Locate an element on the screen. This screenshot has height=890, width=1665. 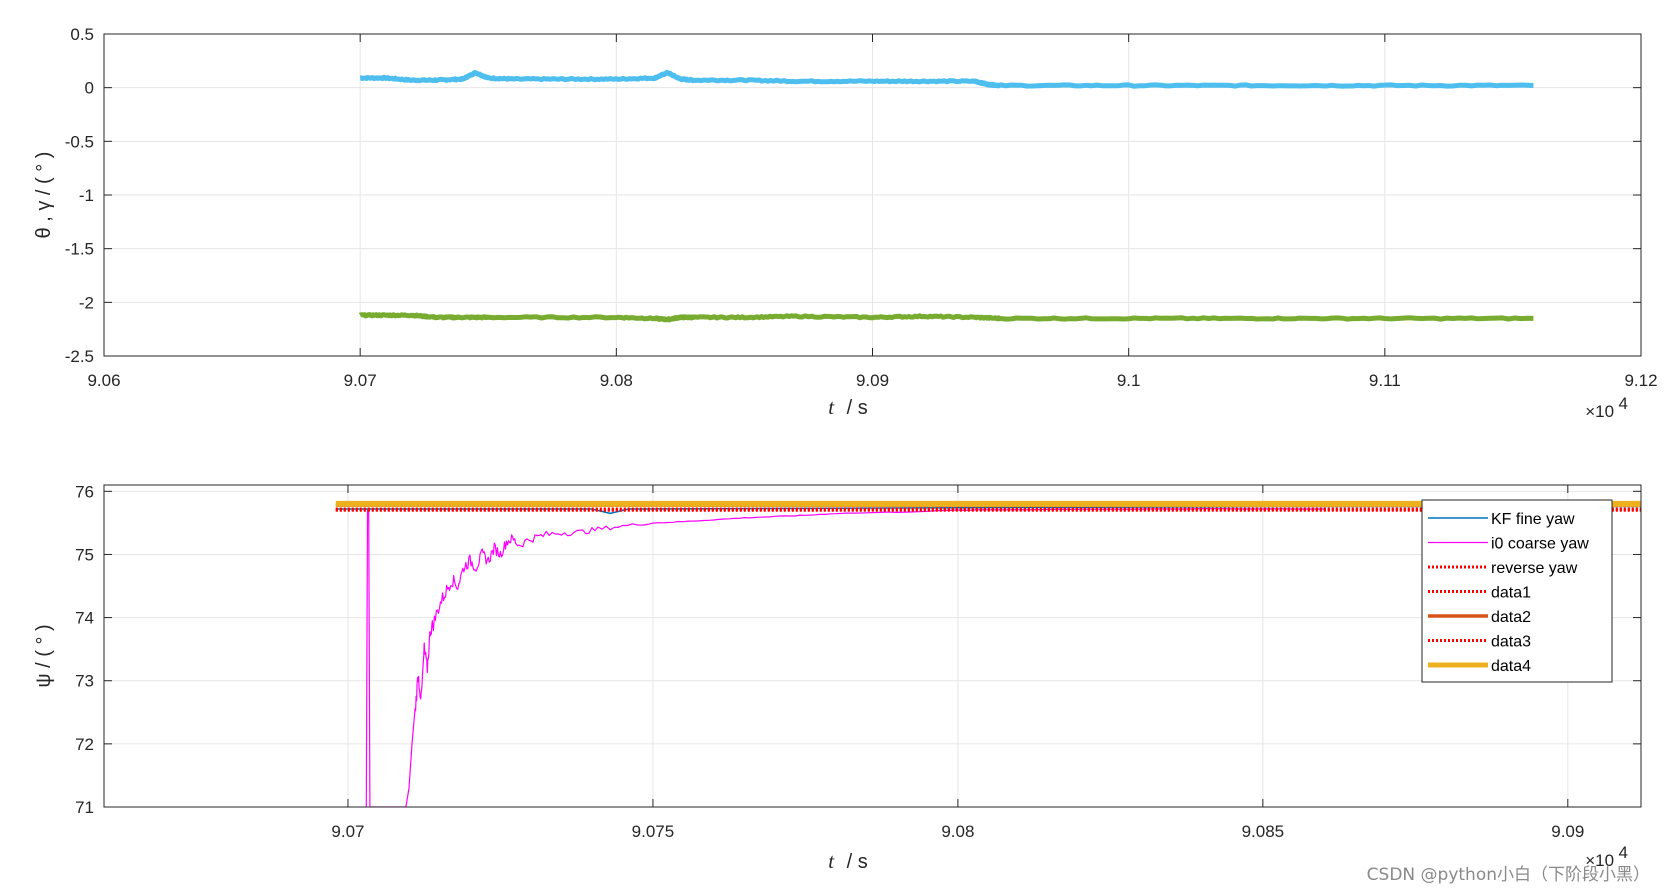
y-tick-label: 71 is located at coordinates (84, 807).